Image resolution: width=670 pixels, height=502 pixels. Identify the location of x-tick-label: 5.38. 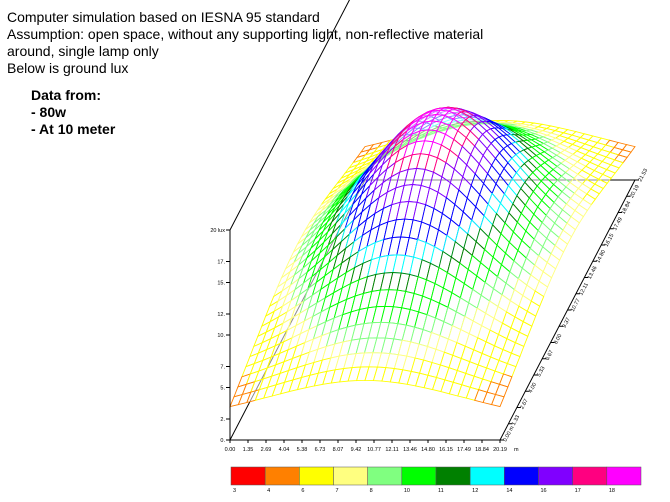
(302, 450).